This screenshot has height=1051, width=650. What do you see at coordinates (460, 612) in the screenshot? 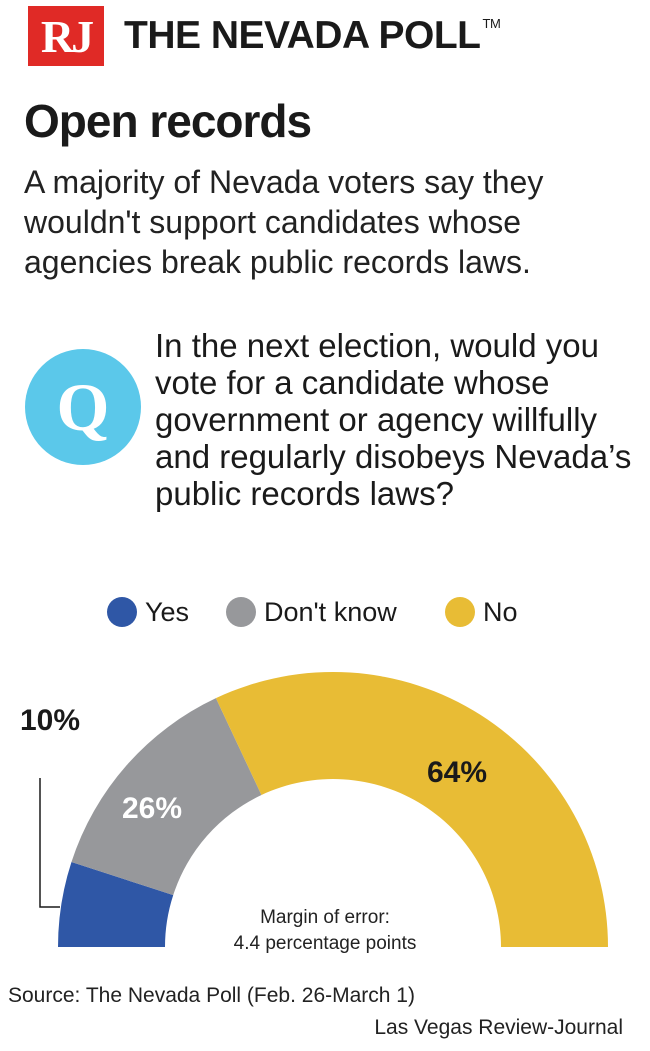
I see `legend-swatch-no` at bounding box center [460, 612].